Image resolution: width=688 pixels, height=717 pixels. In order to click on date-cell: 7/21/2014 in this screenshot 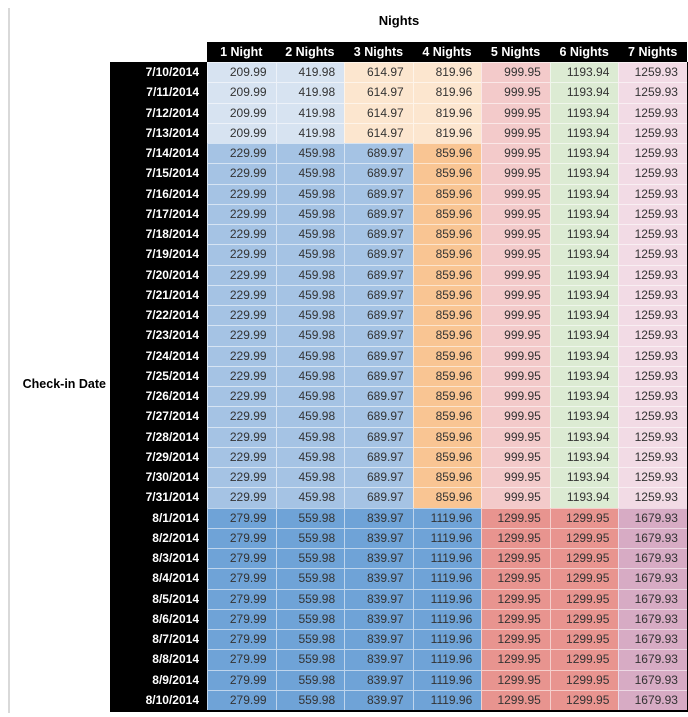, I will do `click(158, 294)`.